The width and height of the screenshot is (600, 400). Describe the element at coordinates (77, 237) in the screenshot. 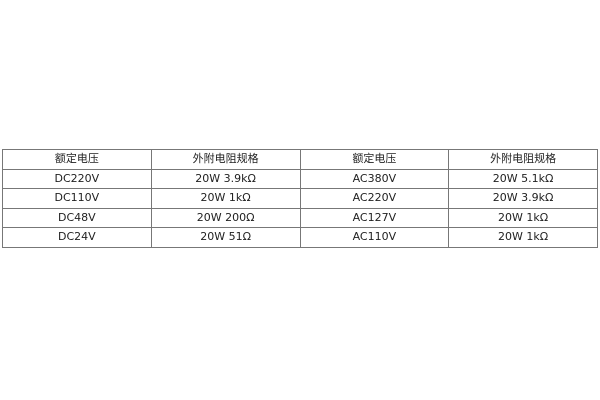

I see `table-cell: DC24V` at that location.